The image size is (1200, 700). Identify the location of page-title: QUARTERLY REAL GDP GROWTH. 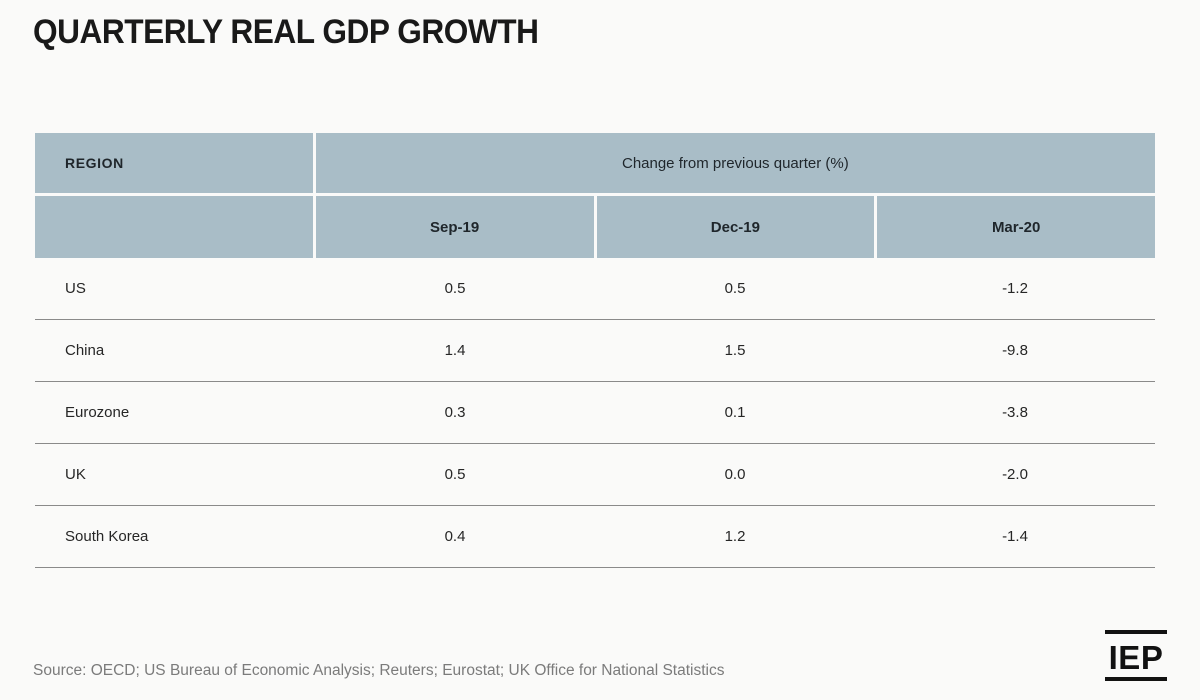
(286, 32).